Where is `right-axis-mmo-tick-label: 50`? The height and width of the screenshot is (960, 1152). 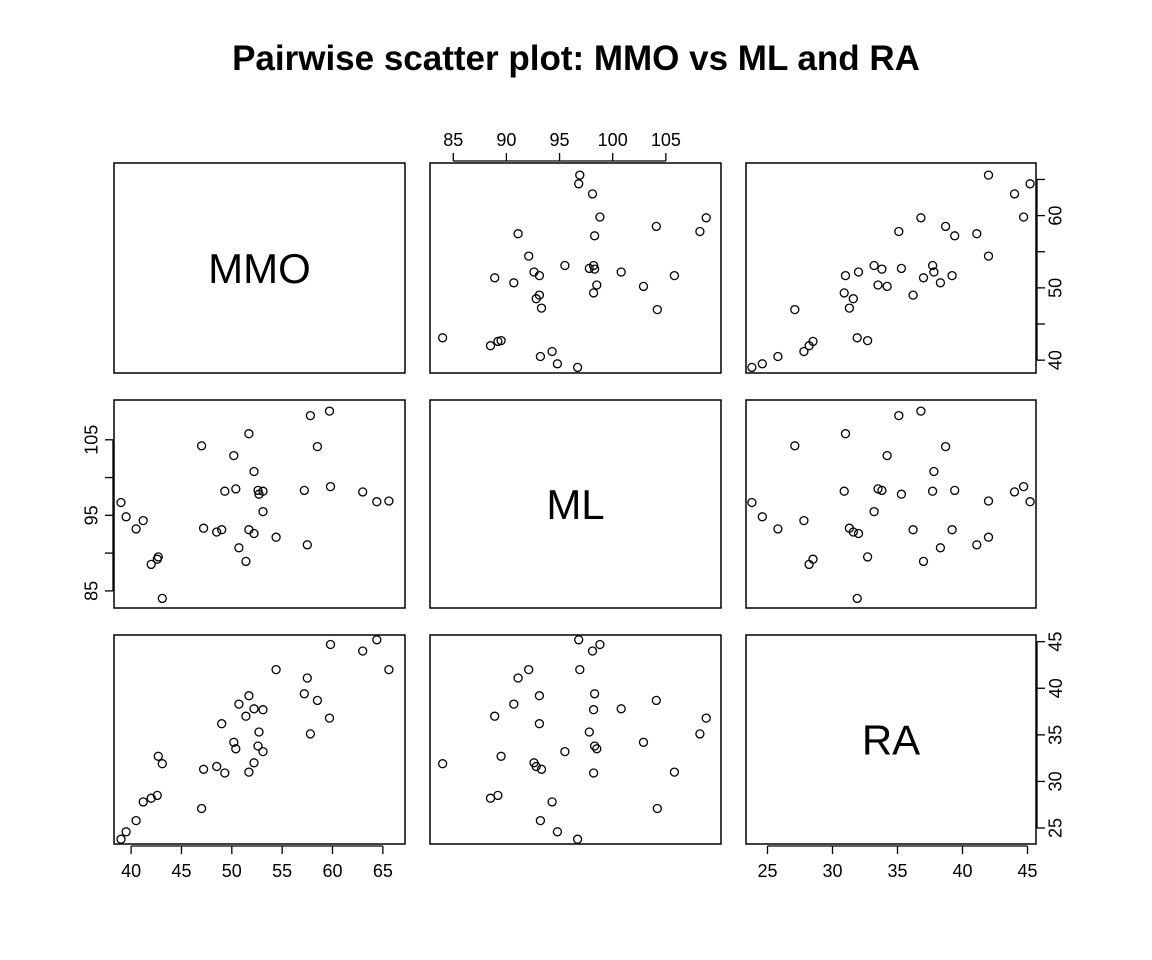
right-axis-mmo-tick-label: 50 is located at coordinates (1056, 288).